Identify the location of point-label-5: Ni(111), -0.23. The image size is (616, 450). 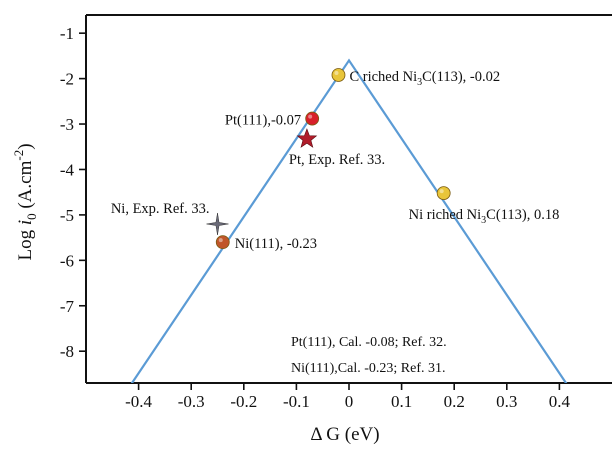
(276, 244).